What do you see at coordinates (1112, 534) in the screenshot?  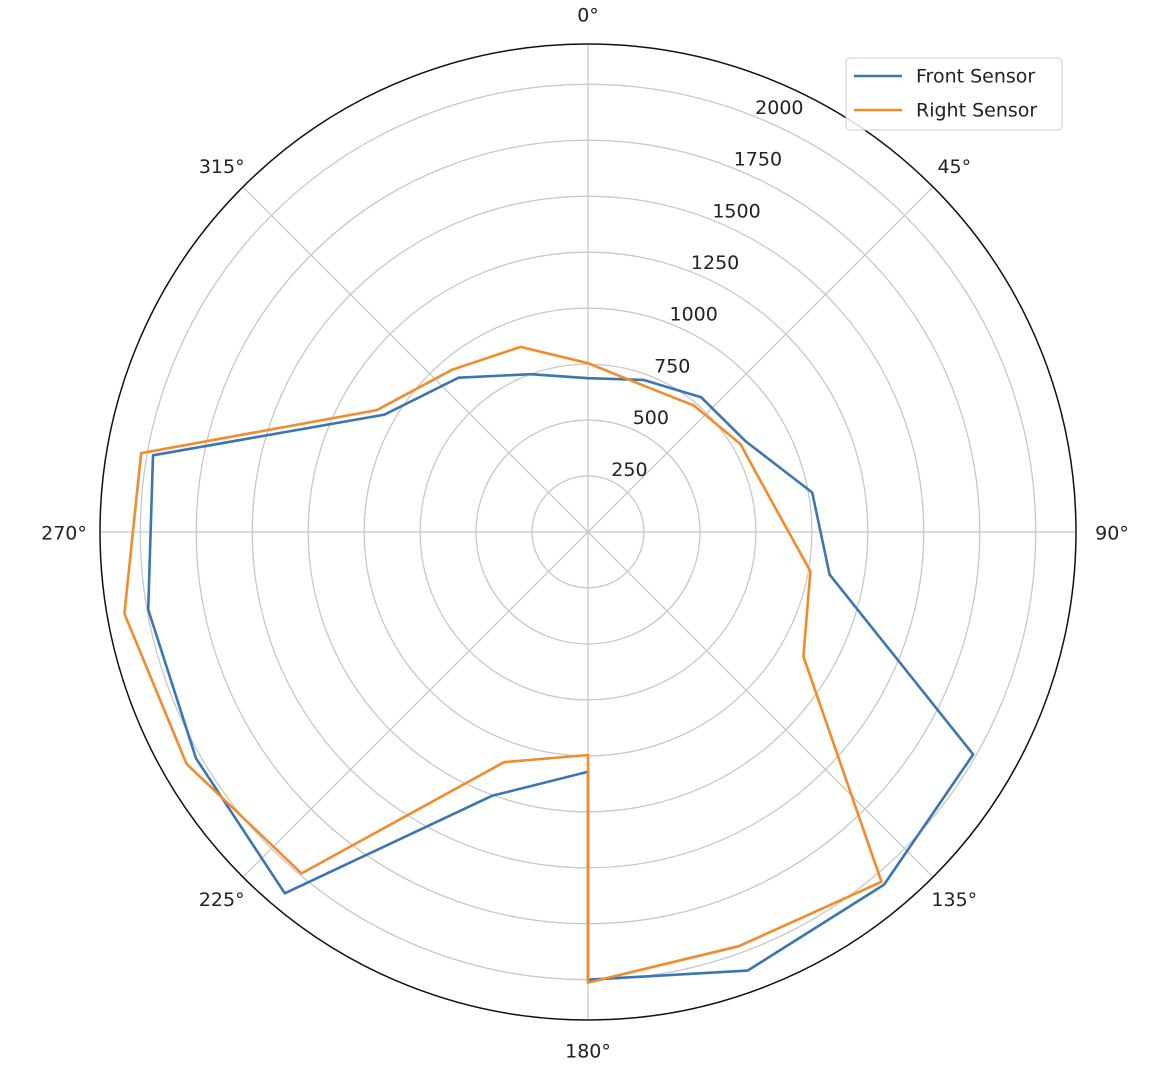 I see `x-tick-label: 90°` at bounding box center [1112, 534].